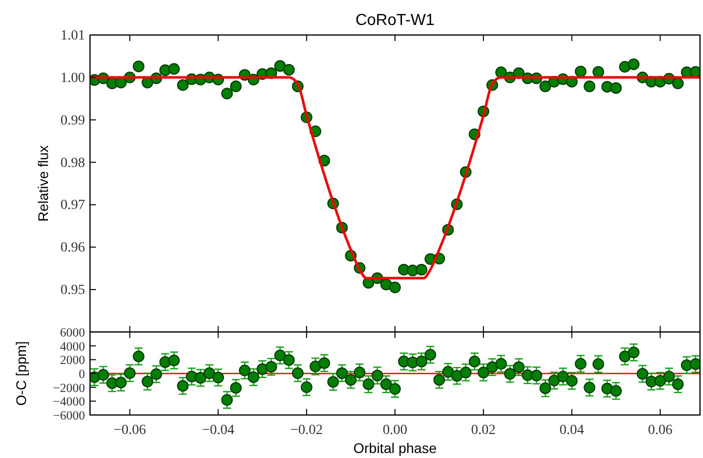 This screenshot has height=458, width=703. What do you see at coordinates (43, 183) in the screenshot?
I see `y-axis-title: Relative flux` at bounding box center [43, 183].